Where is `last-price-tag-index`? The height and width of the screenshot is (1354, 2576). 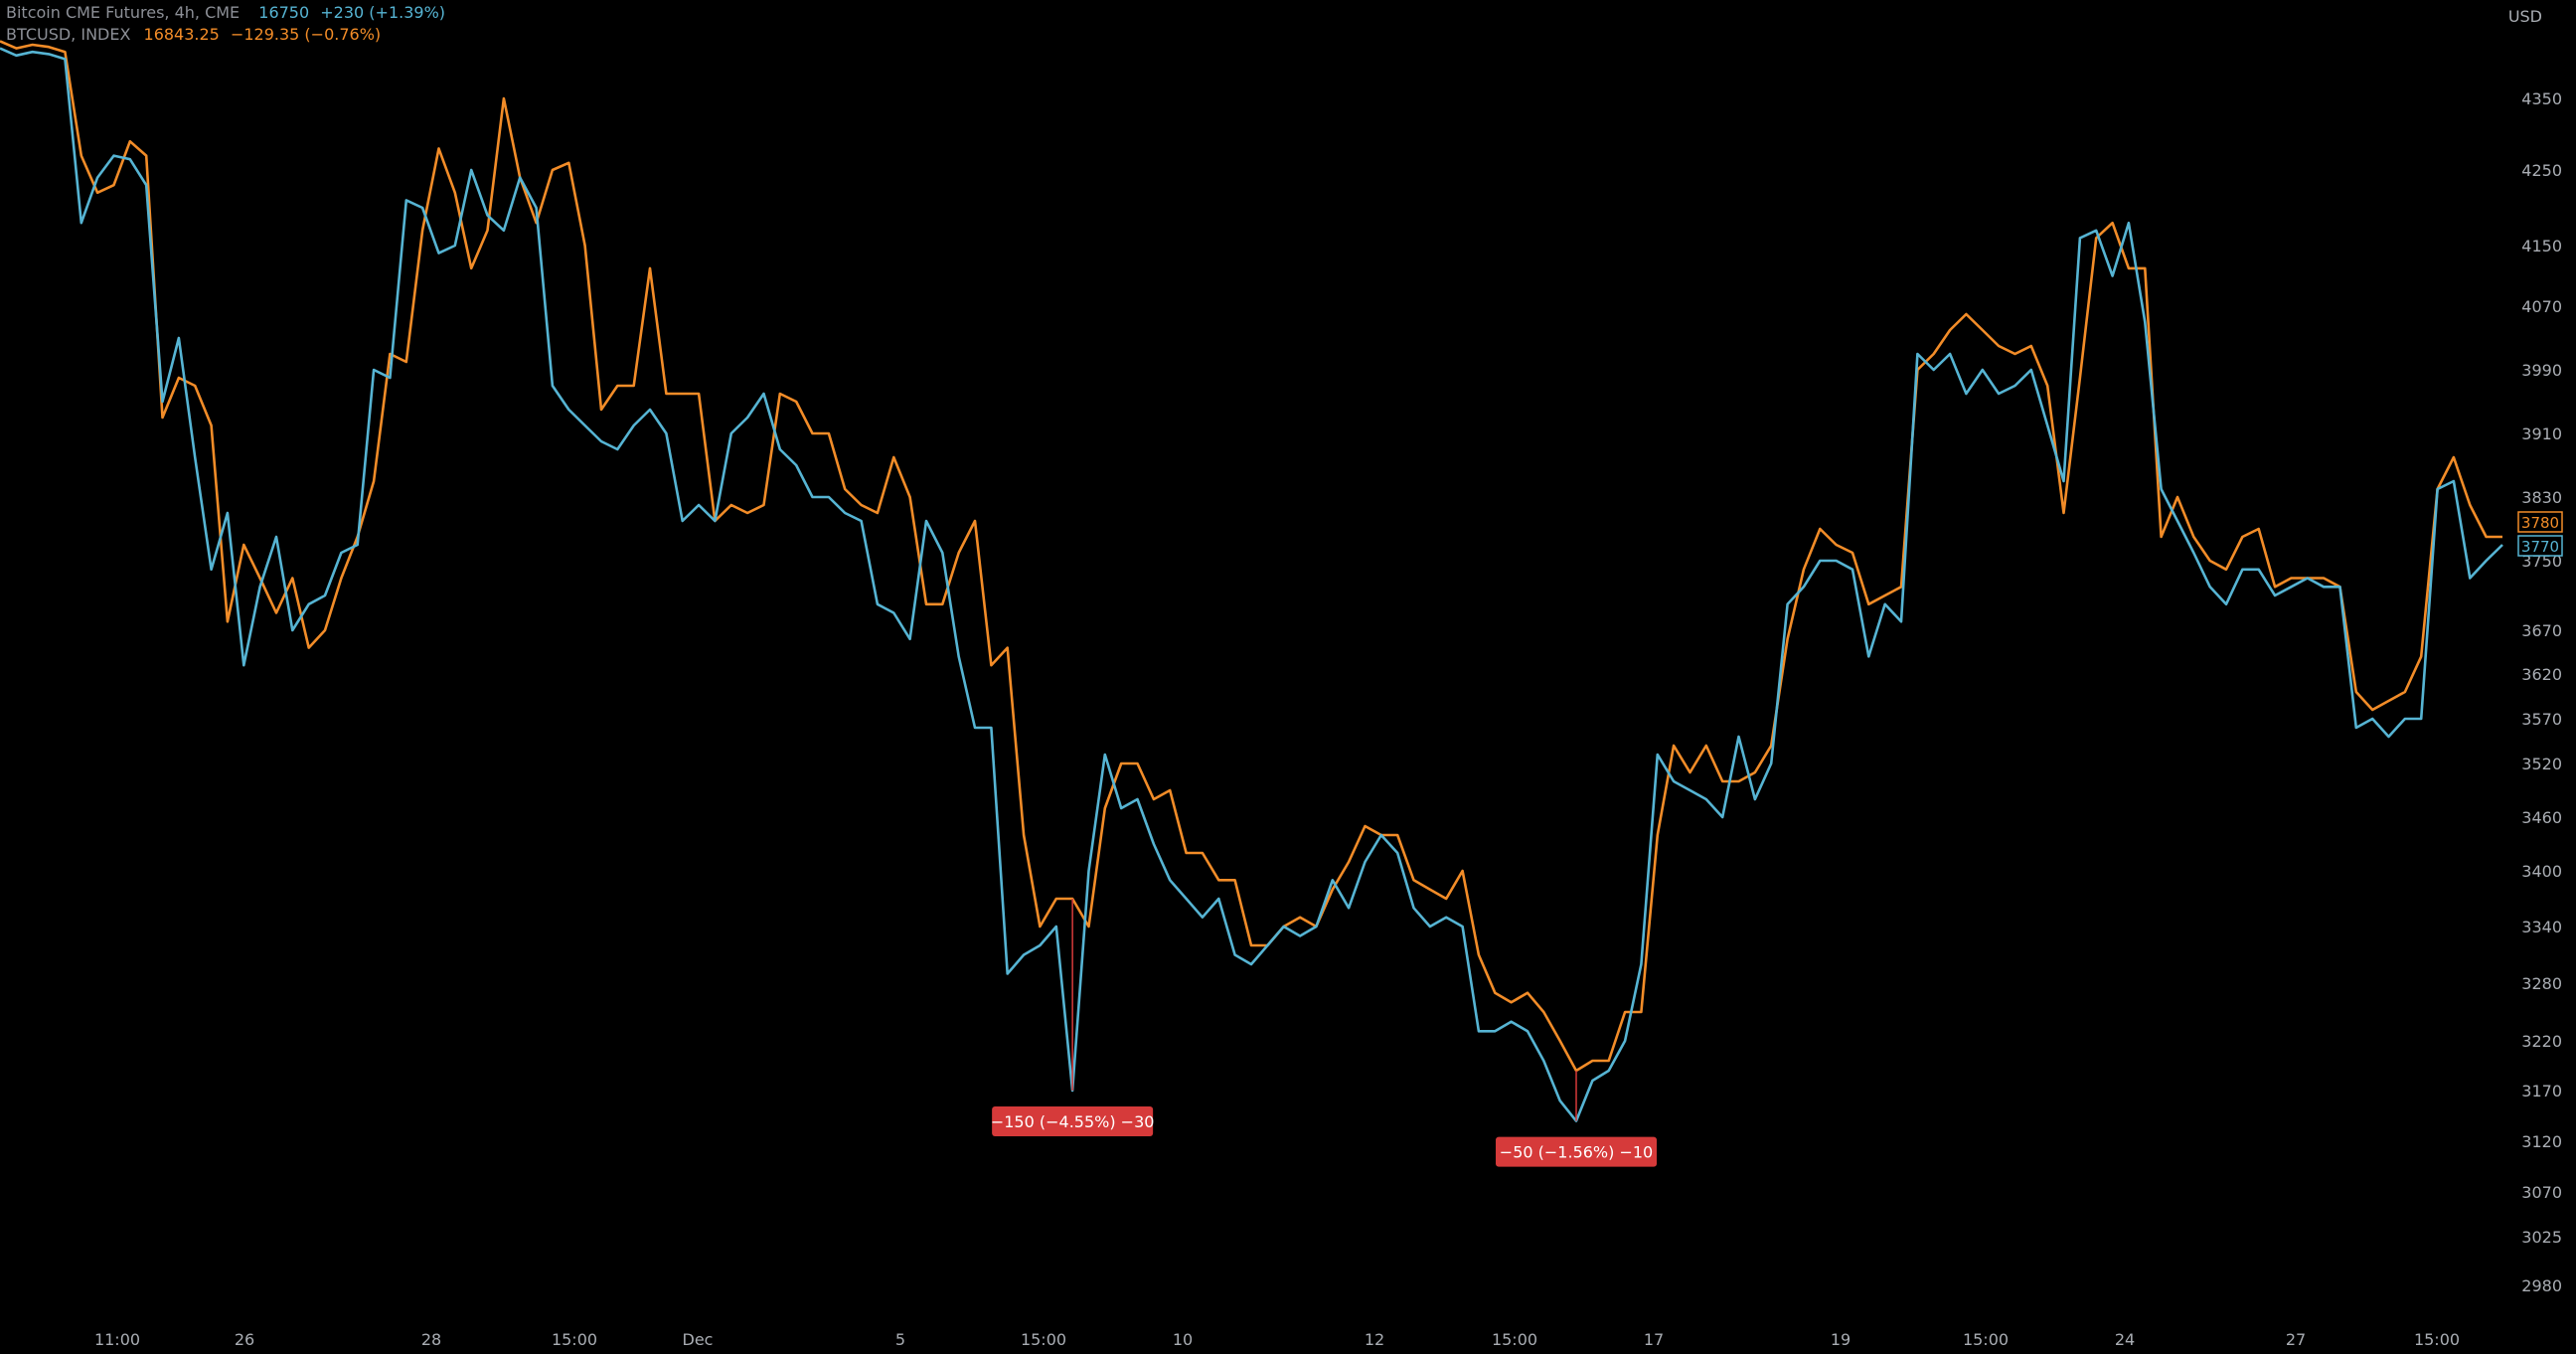
last-price-tag-index is located at coordinates (2540, 522).